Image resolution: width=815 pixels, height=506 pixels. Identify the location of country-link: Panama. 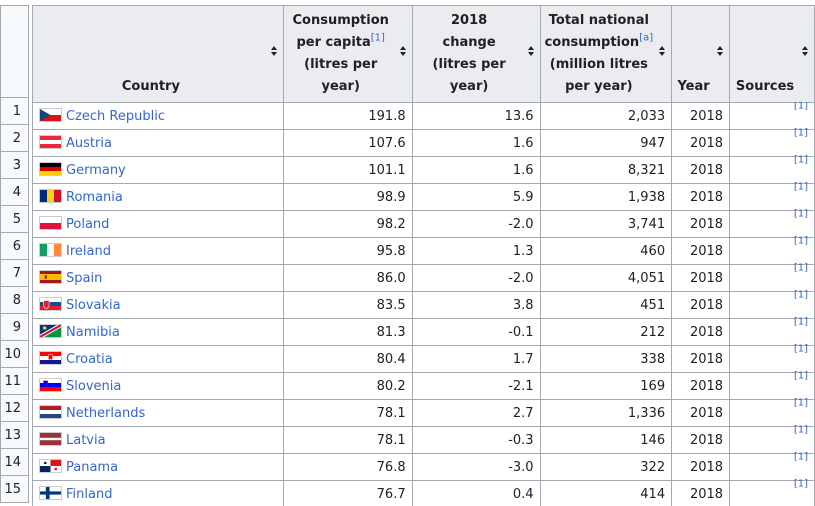
(92, 467).